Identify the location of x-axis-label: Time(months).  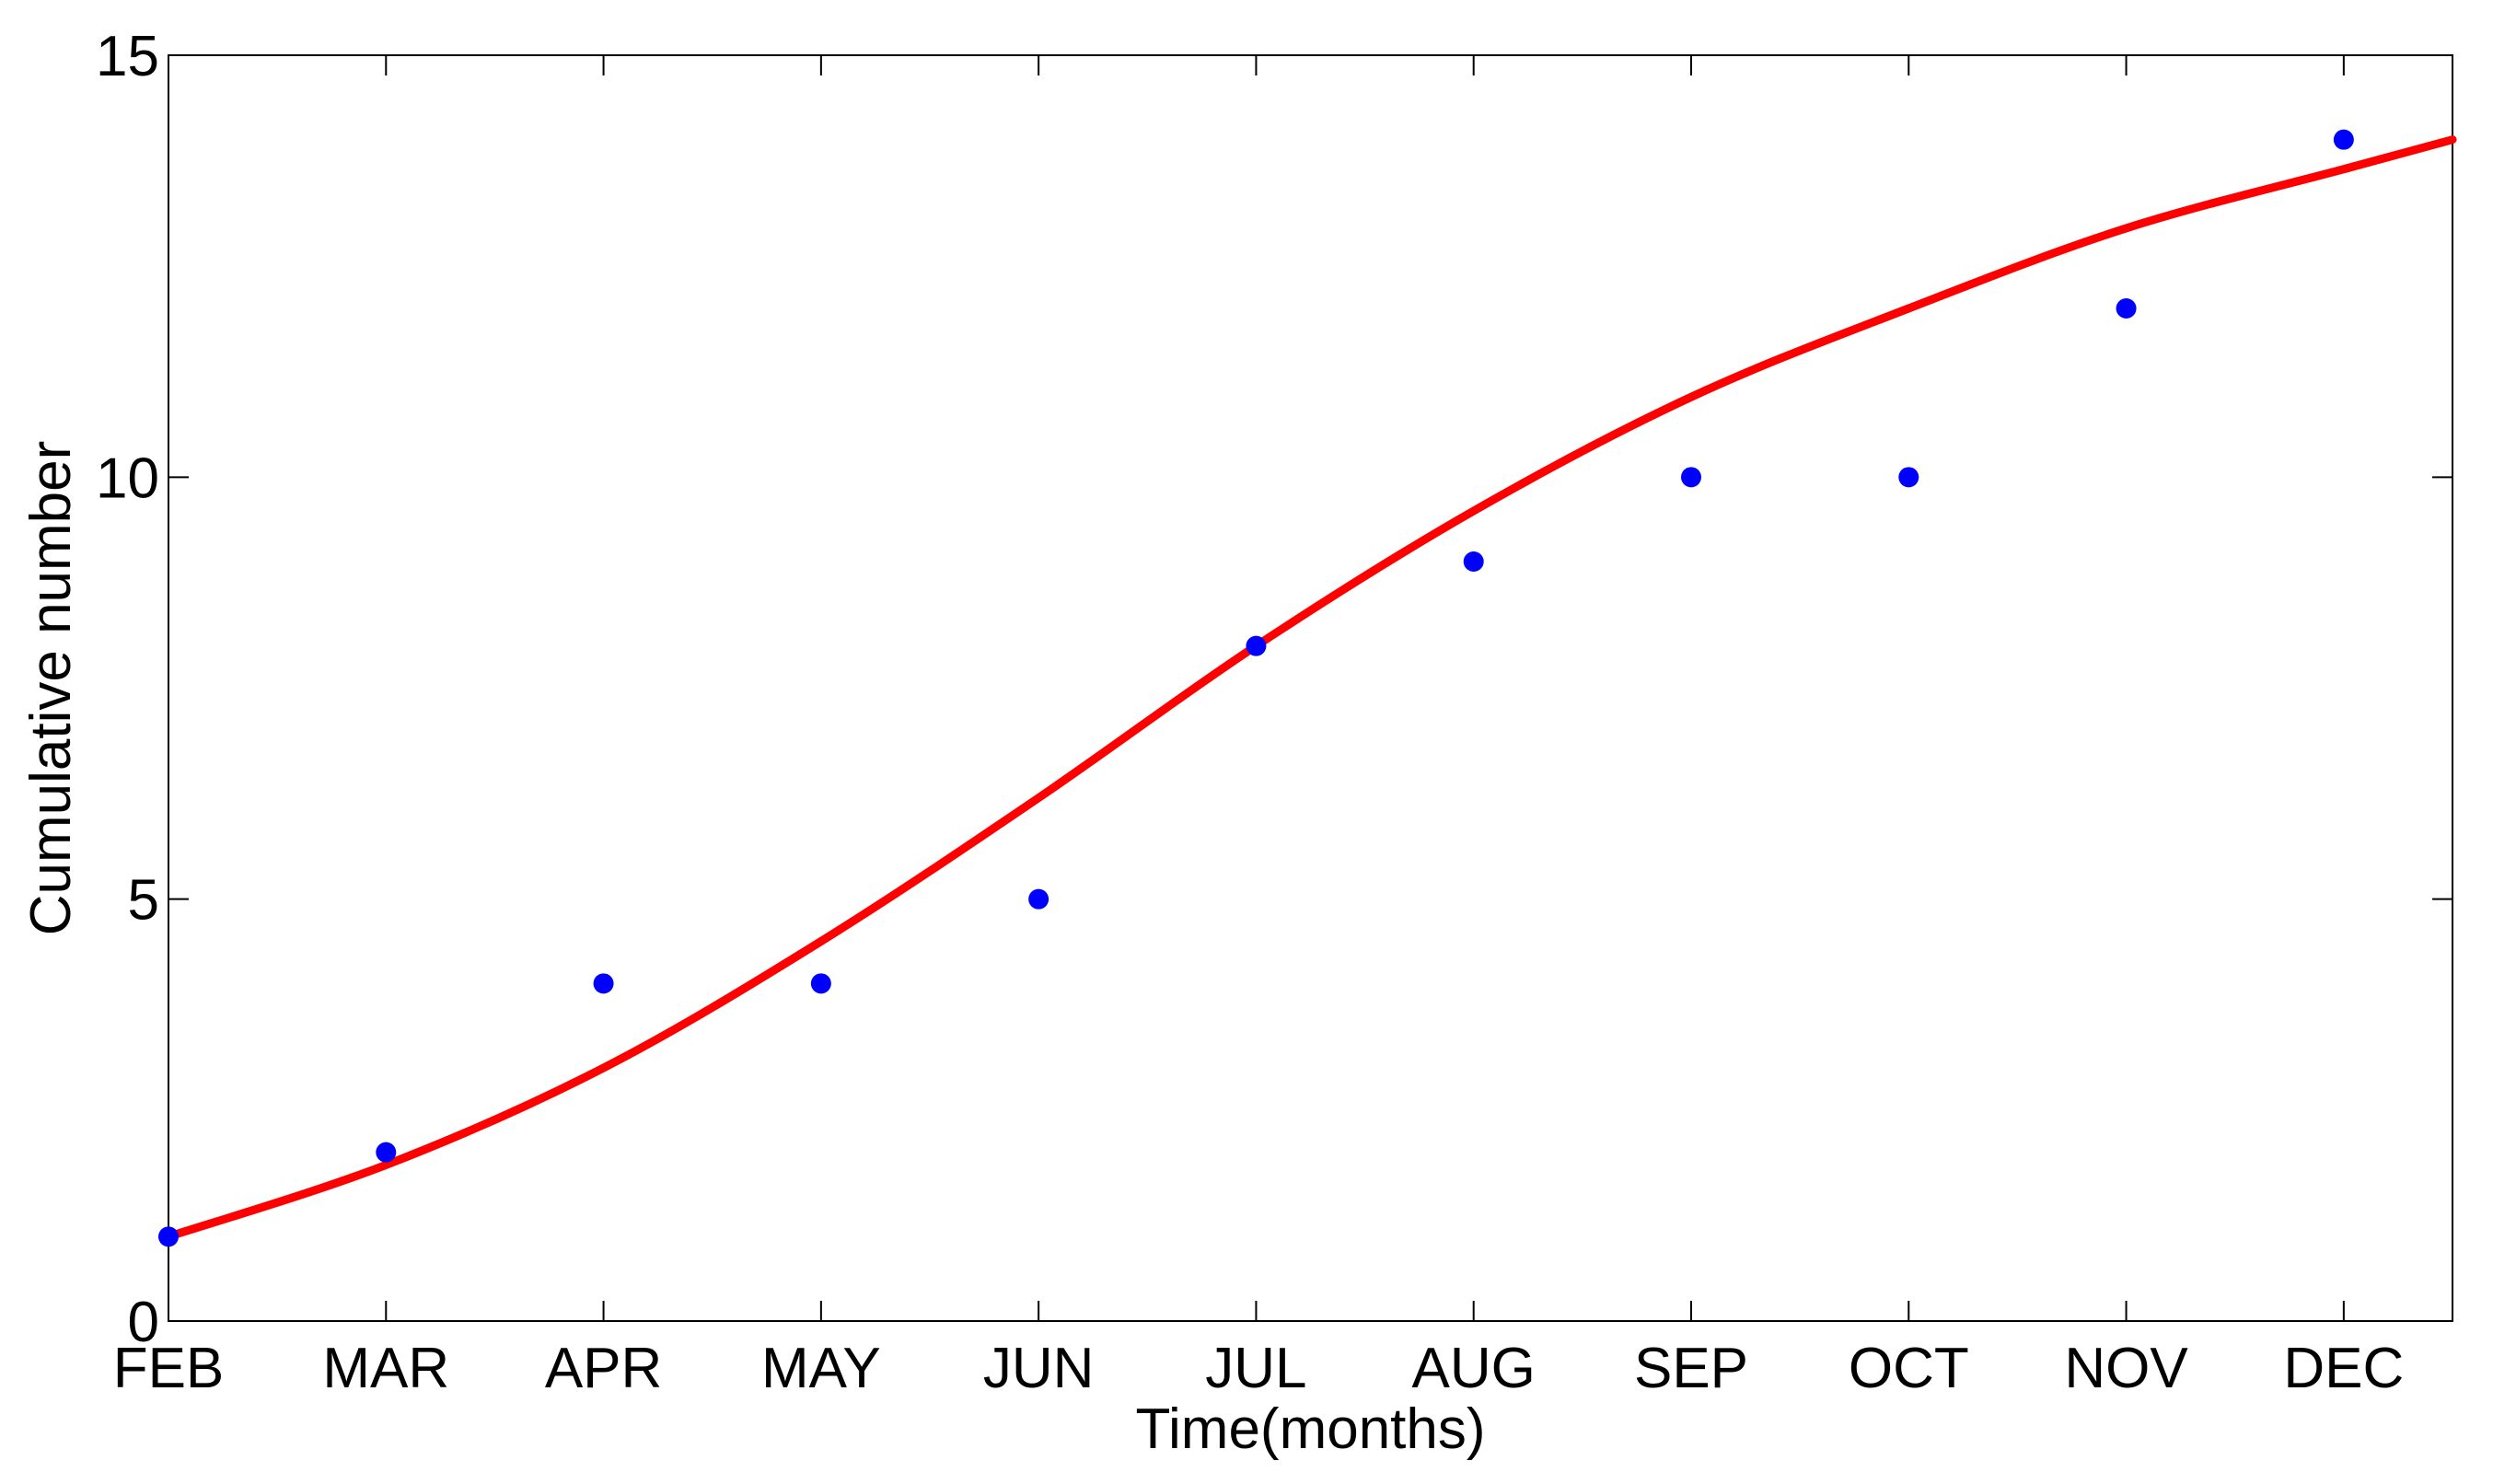
(1310, 1429).